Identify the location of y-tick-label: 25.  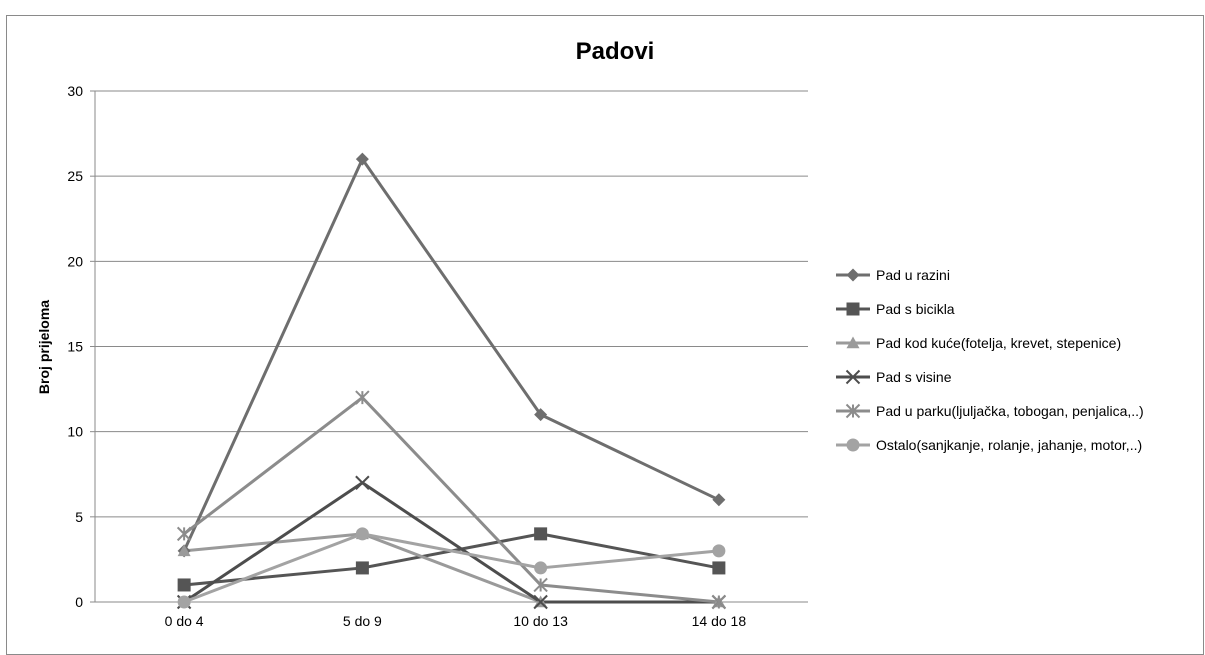
(75, 176).